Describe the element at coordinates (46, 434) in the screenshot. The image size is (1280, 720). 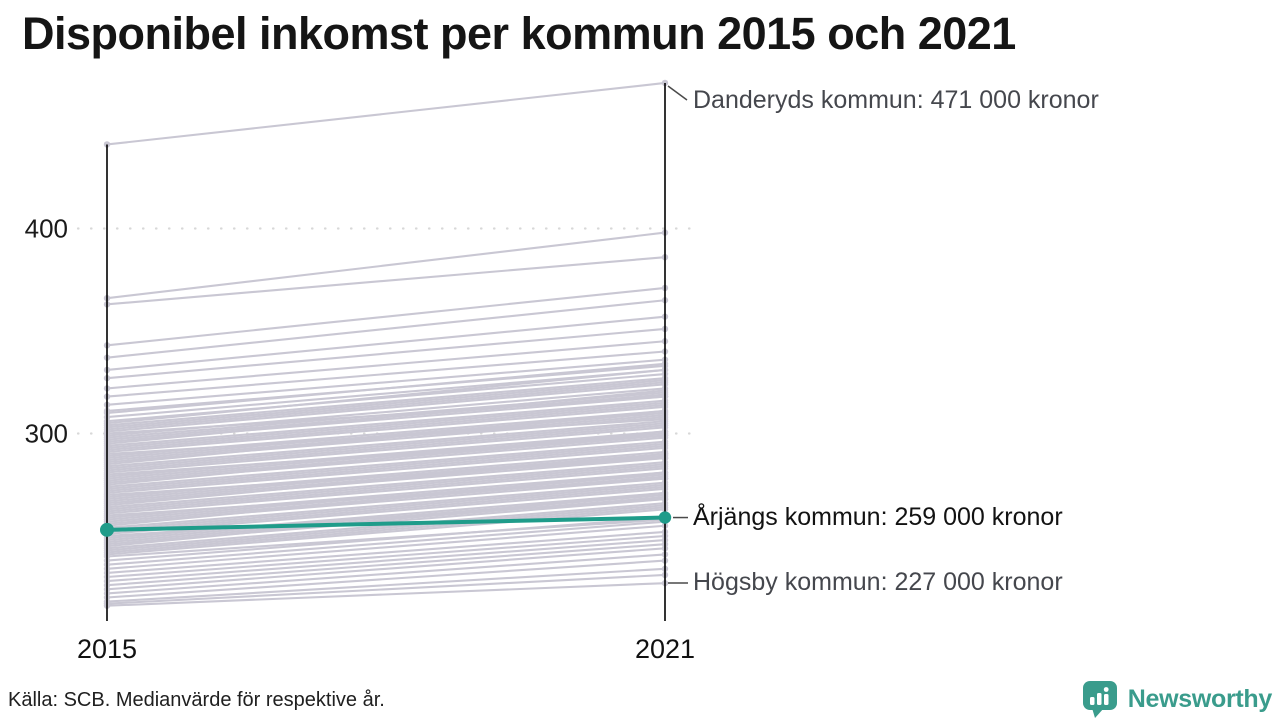
I see `y-tick-label: 300` at that location.